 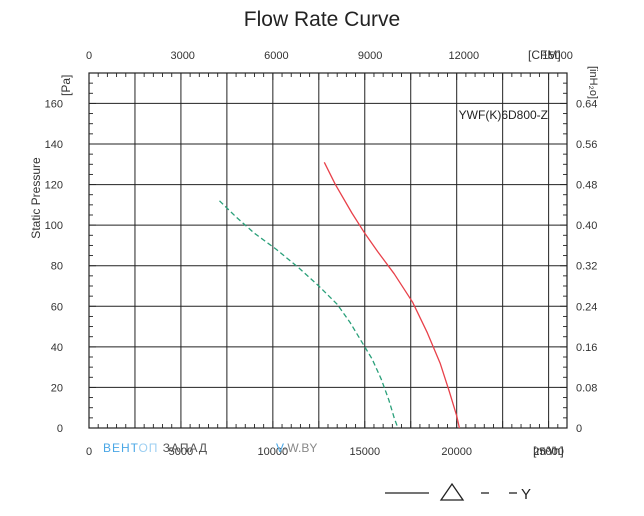 I want to click on x-unit-top: [CFM], so click(x=544, y=55).